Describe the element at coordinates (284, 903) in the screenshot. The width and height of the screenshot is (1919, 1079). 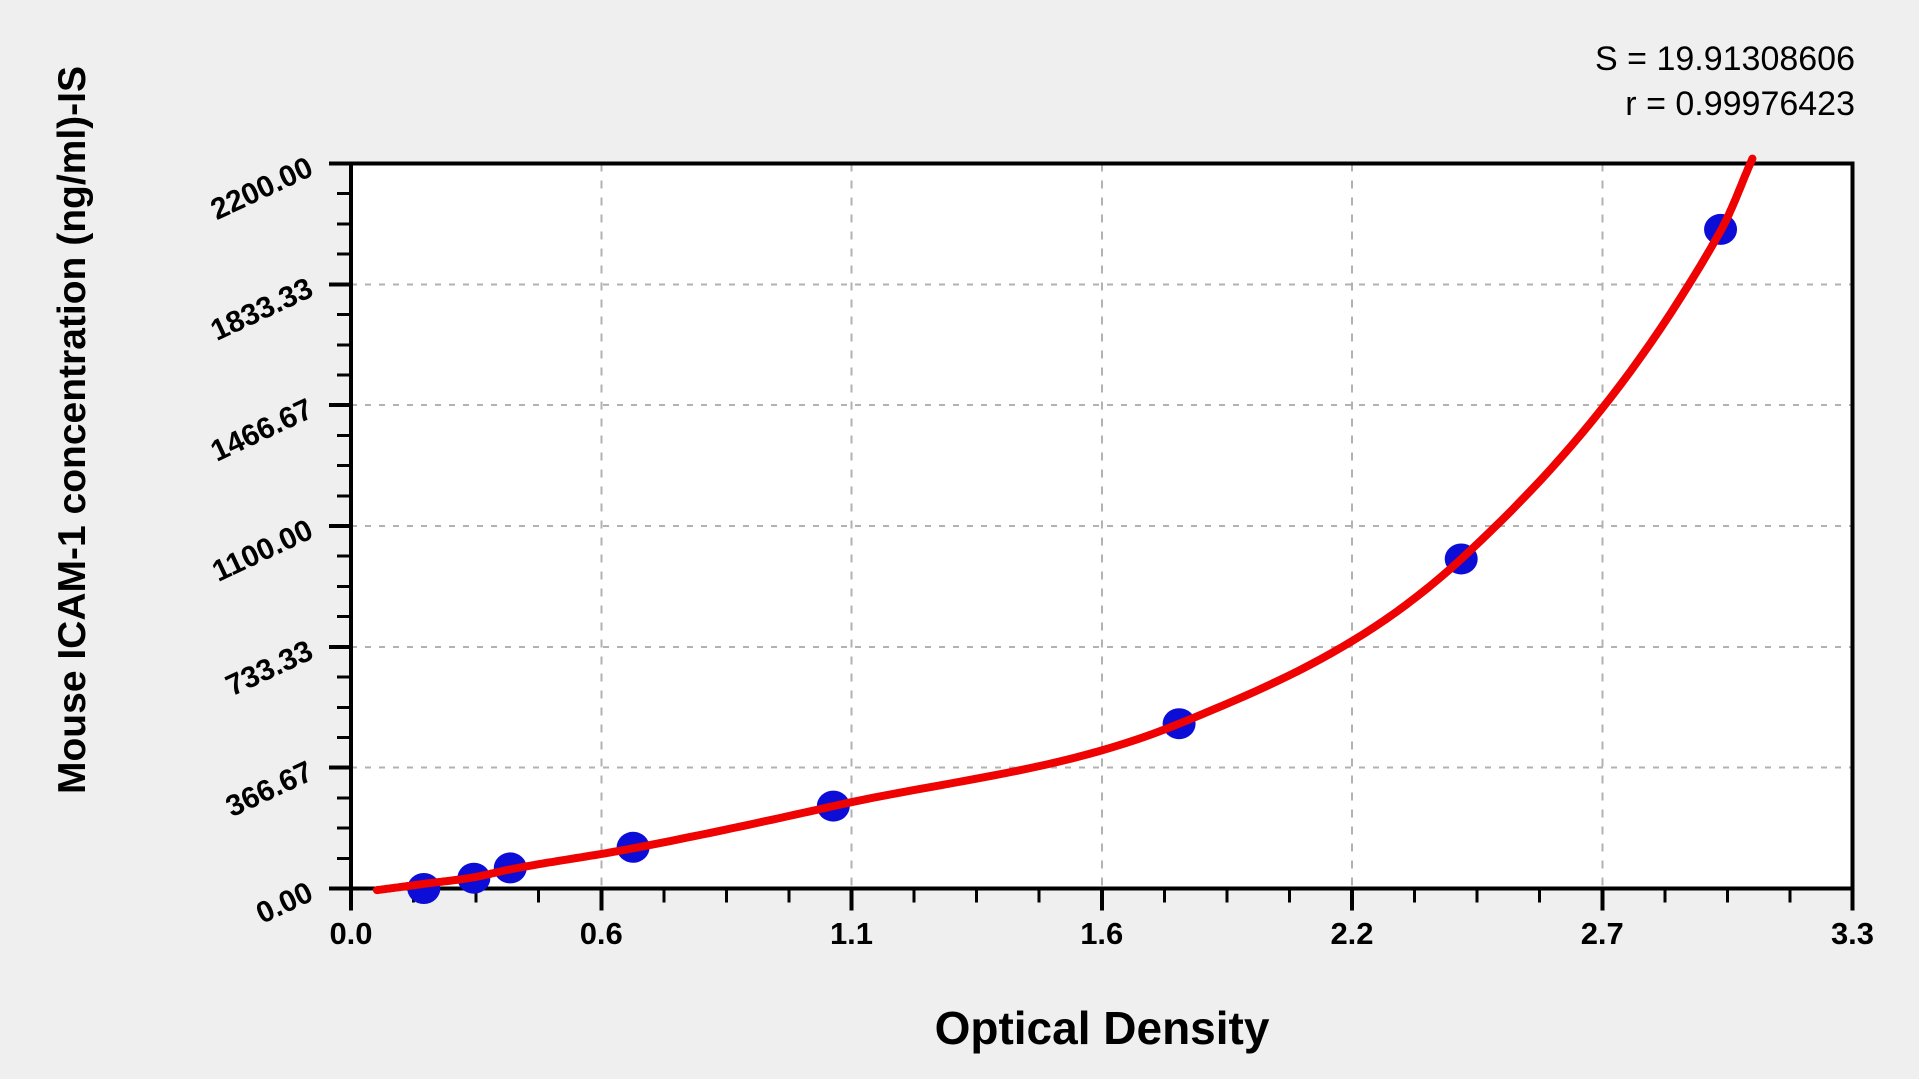
I see `y-tick-label: 0.00` at that location.